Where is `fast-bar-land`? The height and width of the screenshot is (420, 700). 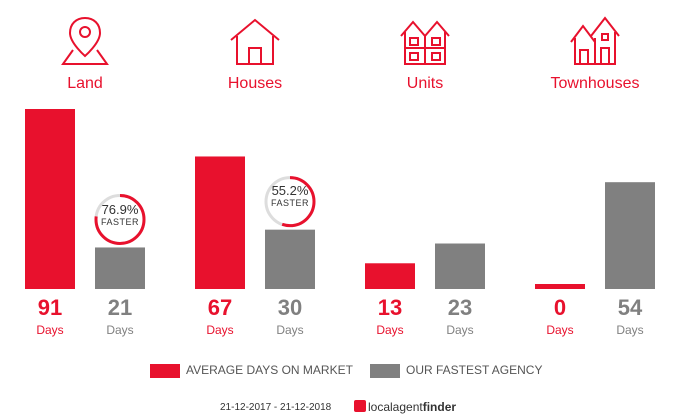
fast-bar-land is located at coordinates (120, 268).